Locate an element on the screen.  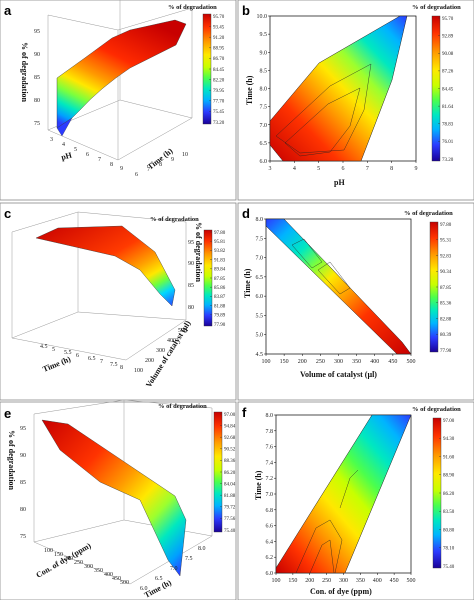
x-tick: 7.5 is located at coordinates (114, 365).